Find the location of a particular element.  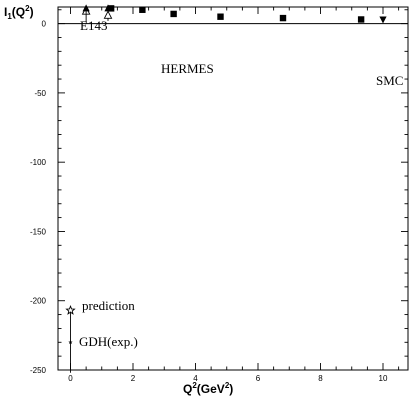

annotation-smc: SMC is located at coordinates (389, 80).